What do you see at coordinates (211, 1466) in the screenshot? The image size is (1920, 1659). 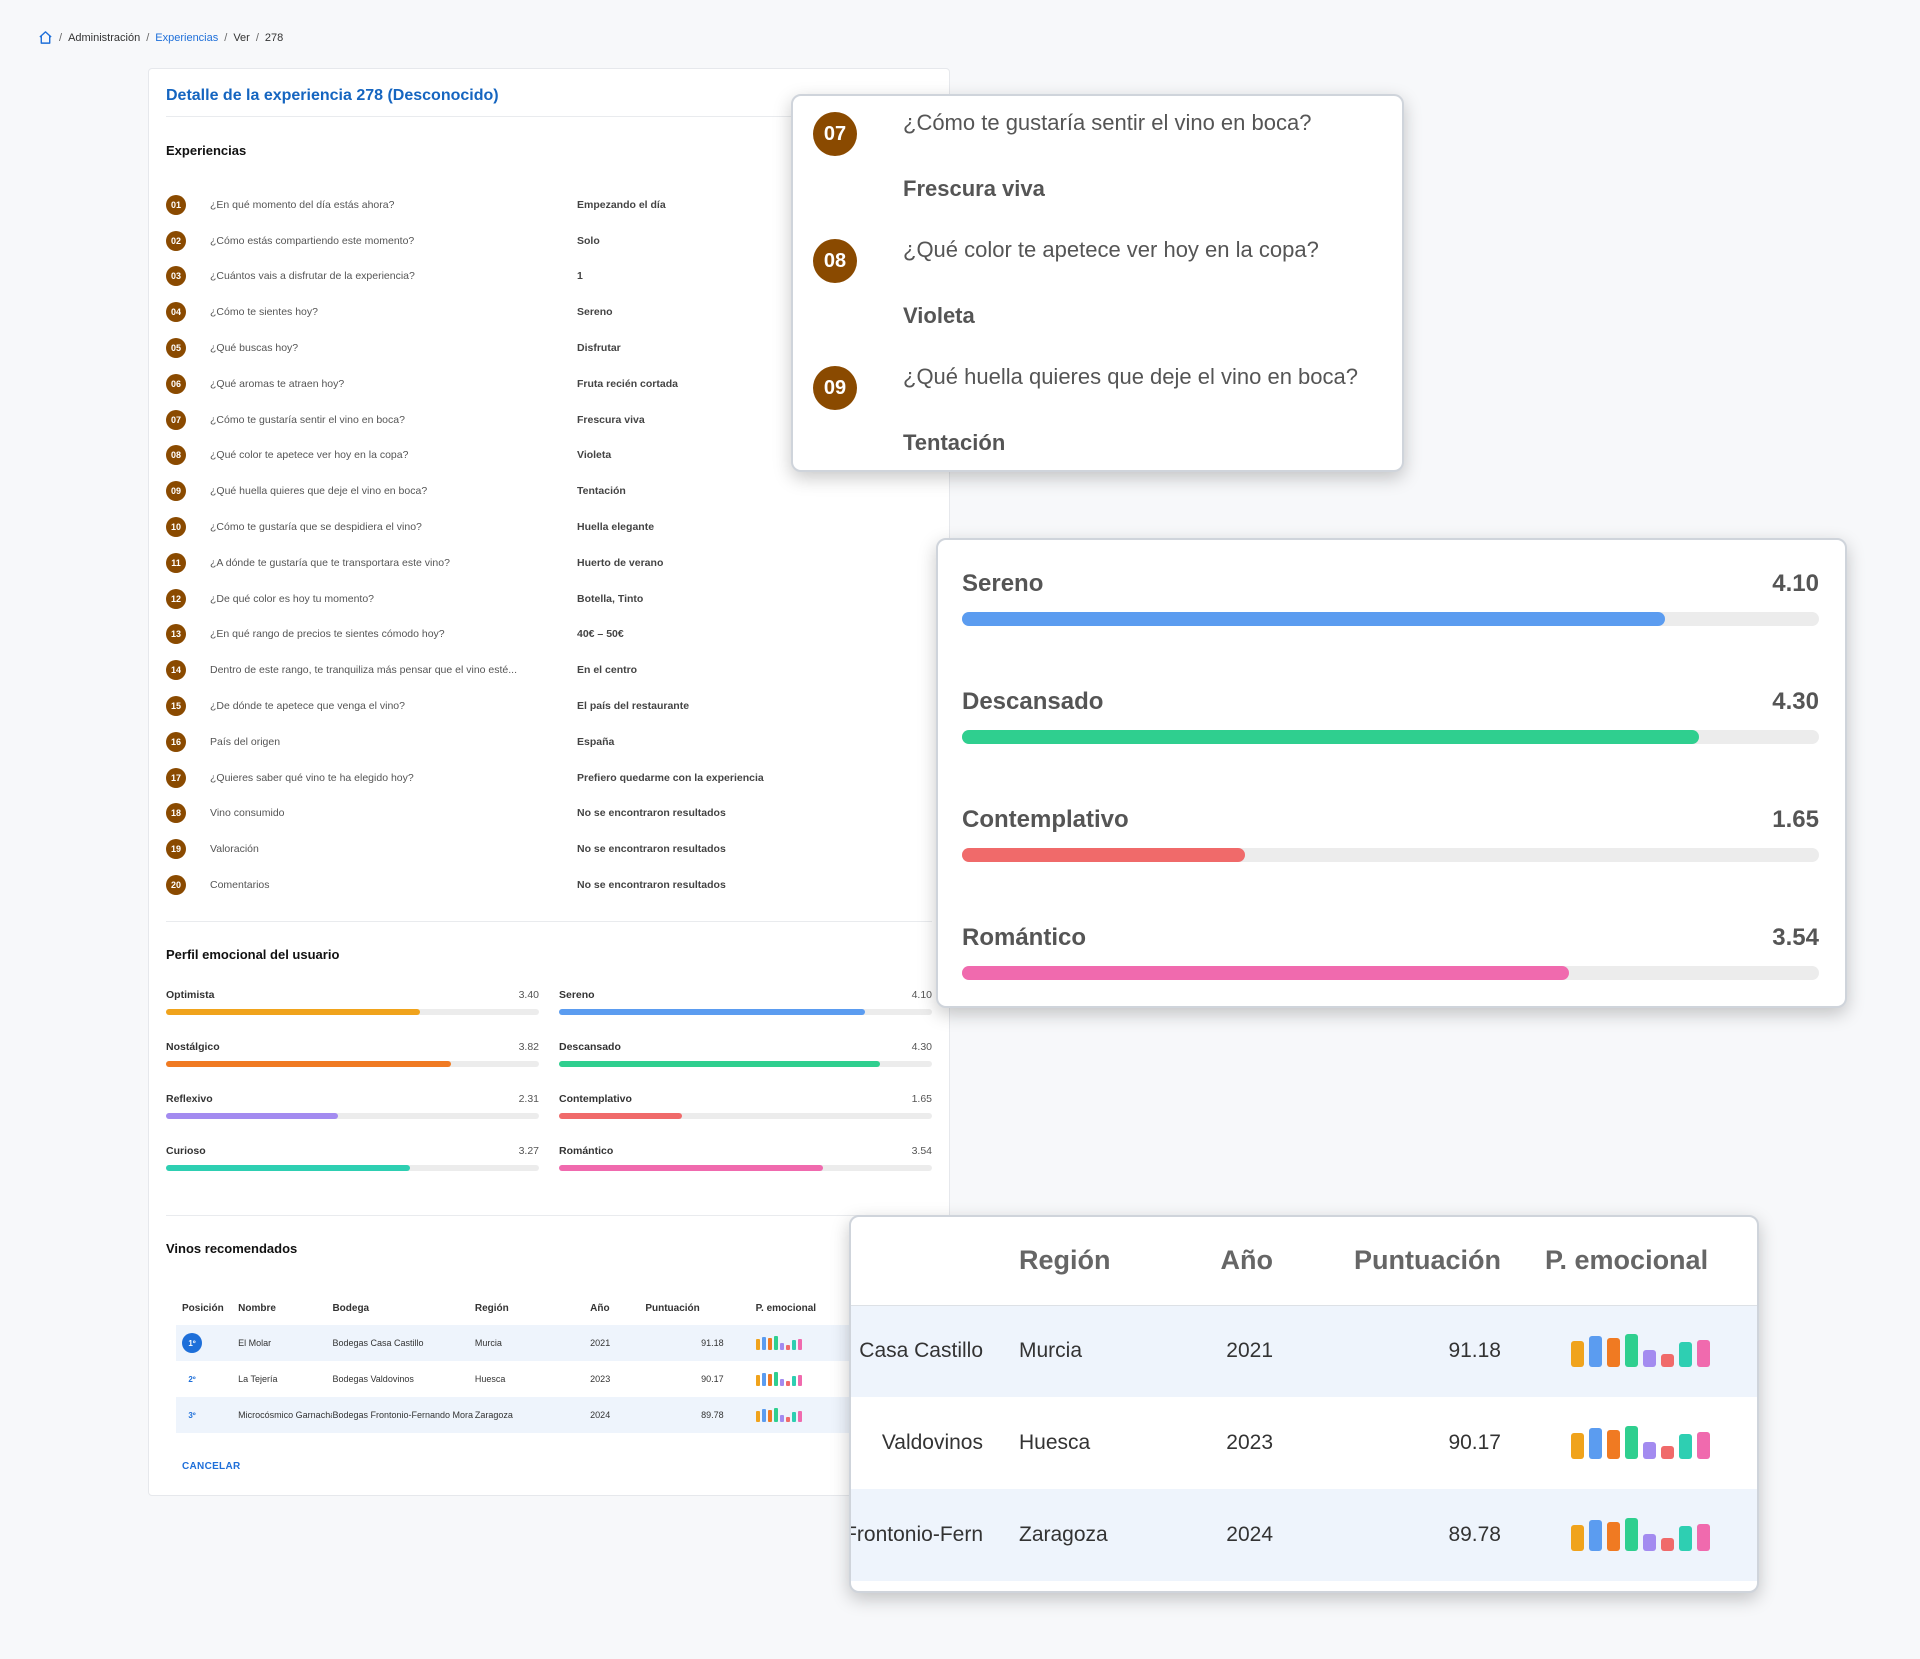 I see `cancel-button: CANCELAR` at bounding box center [211, 1466].